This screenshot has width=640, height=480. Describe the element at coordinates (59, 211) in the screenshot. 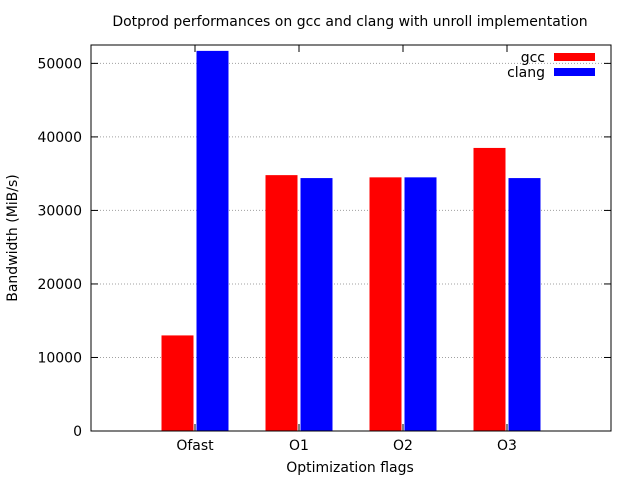

I see `y-tick-label: 30000` at that location.